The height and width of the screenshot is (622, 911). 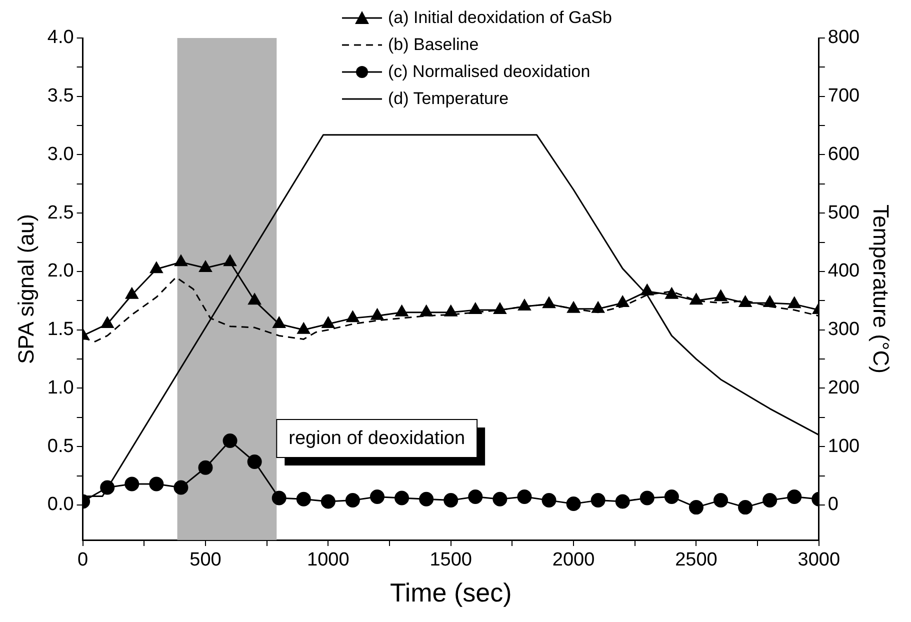 I want to click on x-tick-label: 0, so click(x=83, y=560).